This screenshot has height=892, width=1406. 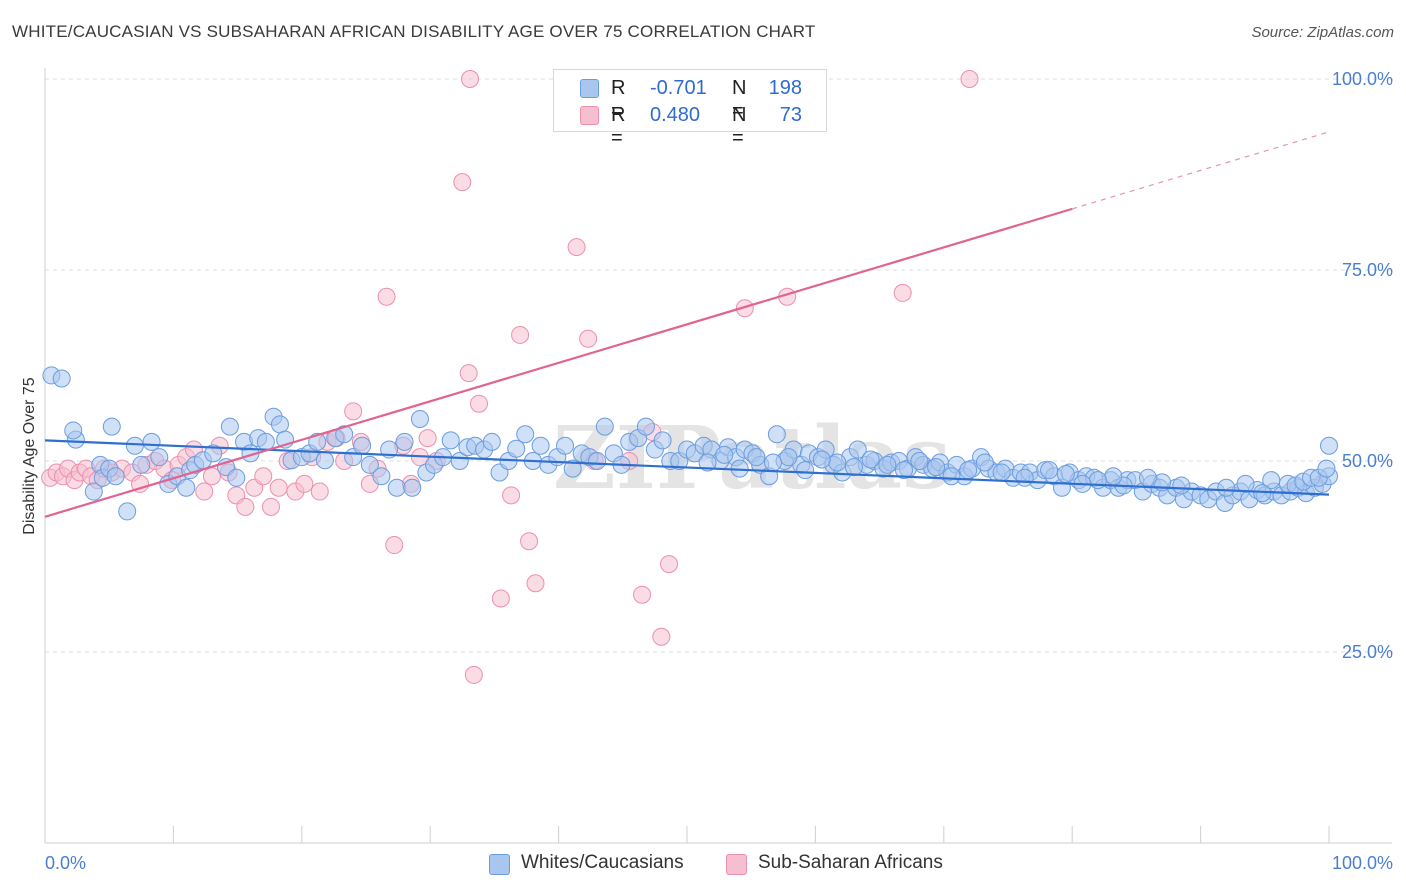 I want to click on legend-swatch-blue, so click(x=589, y=88).